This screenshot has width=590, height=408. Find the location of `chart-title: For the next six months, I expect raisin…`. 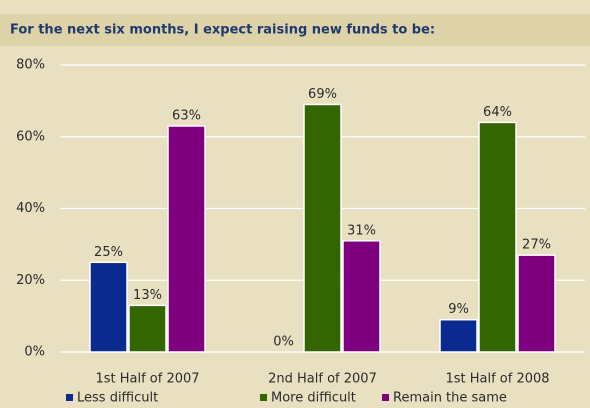

chart-title: For the next six months, I expect raisin… is located at coordinates (222, 30).